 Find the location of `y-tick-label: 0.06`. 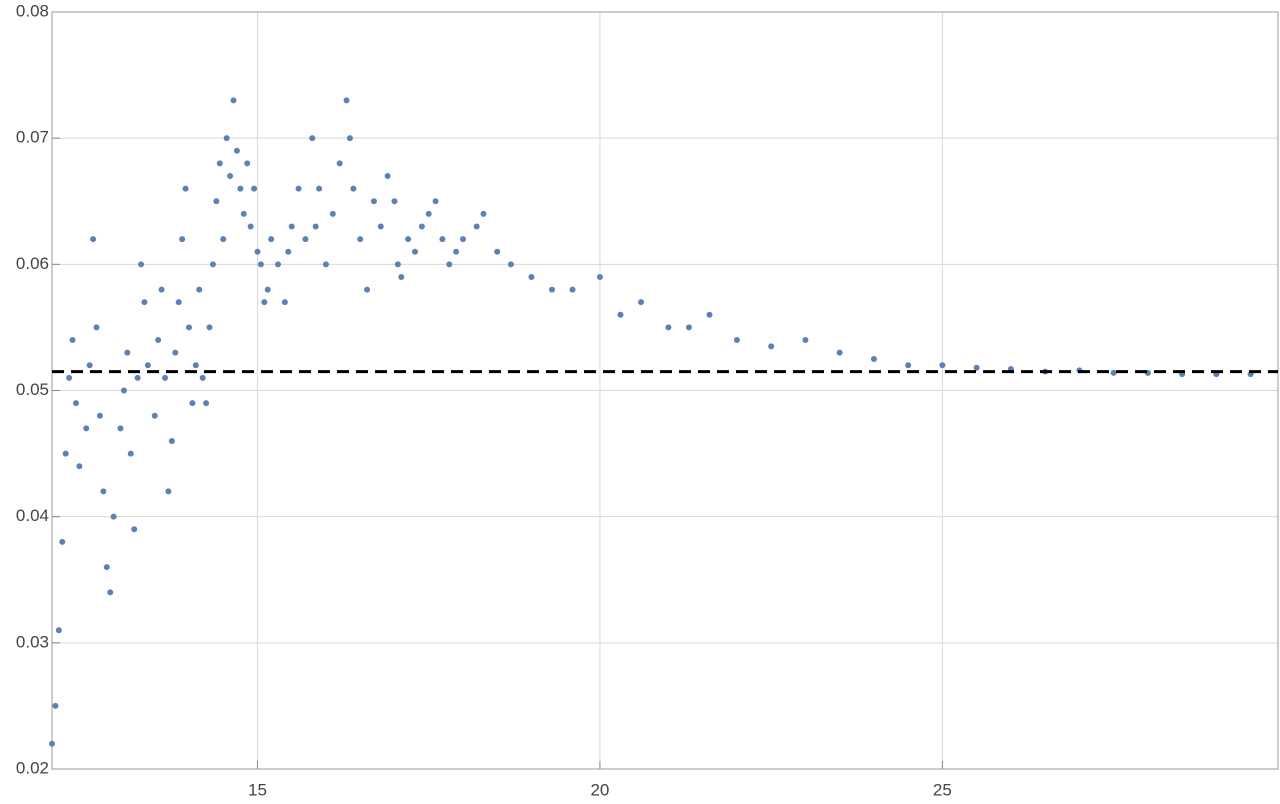

y-tick-label: 0.06 is located at coordinates (32, 263).